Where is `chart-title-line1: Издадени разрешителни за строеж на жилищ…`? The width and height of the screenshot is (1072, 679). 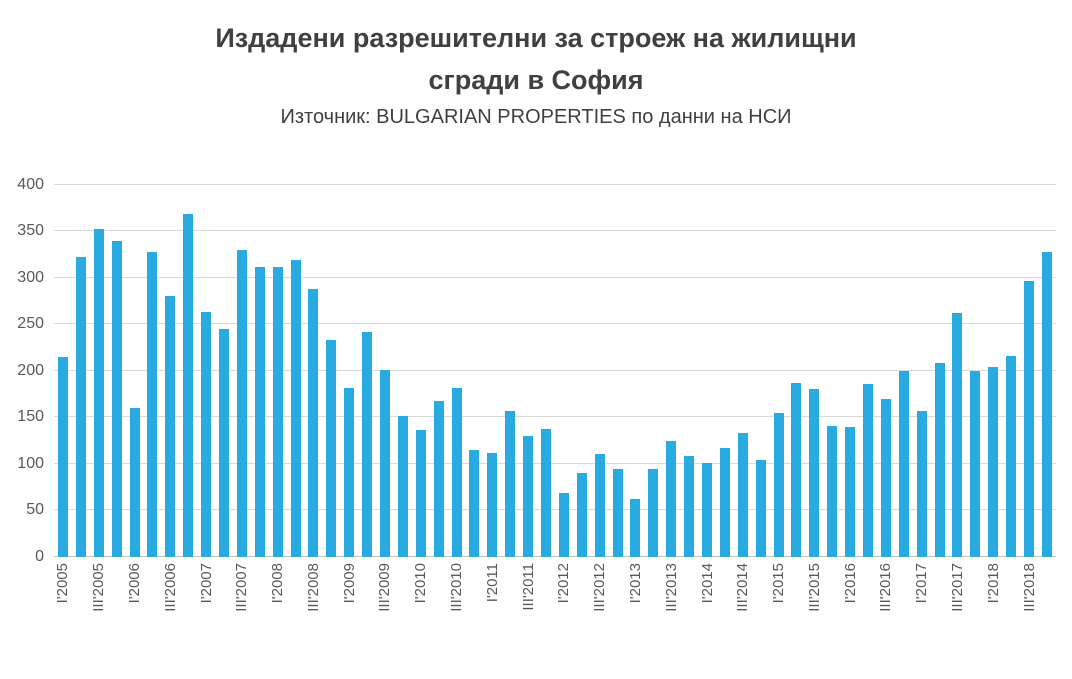 chart-title-line1: Издадени разрешителни за строеж на жилищ… is located at coordinates (536, 38).